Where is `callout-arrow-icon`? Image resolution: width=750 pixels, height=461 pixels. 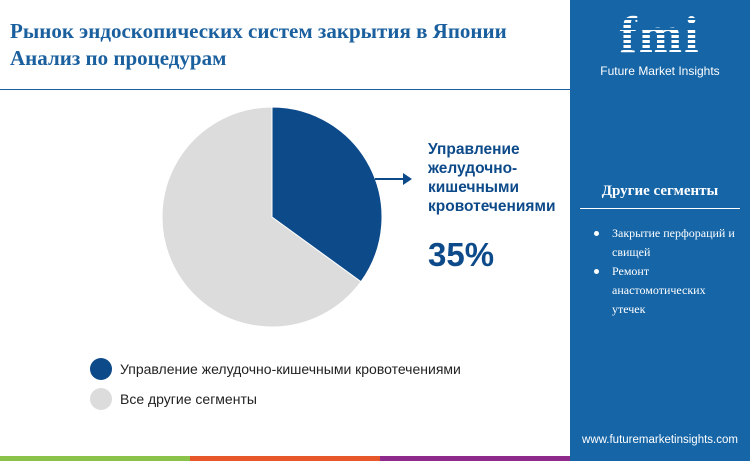 callout-arrow-icon is located at coordinates (407, 179).